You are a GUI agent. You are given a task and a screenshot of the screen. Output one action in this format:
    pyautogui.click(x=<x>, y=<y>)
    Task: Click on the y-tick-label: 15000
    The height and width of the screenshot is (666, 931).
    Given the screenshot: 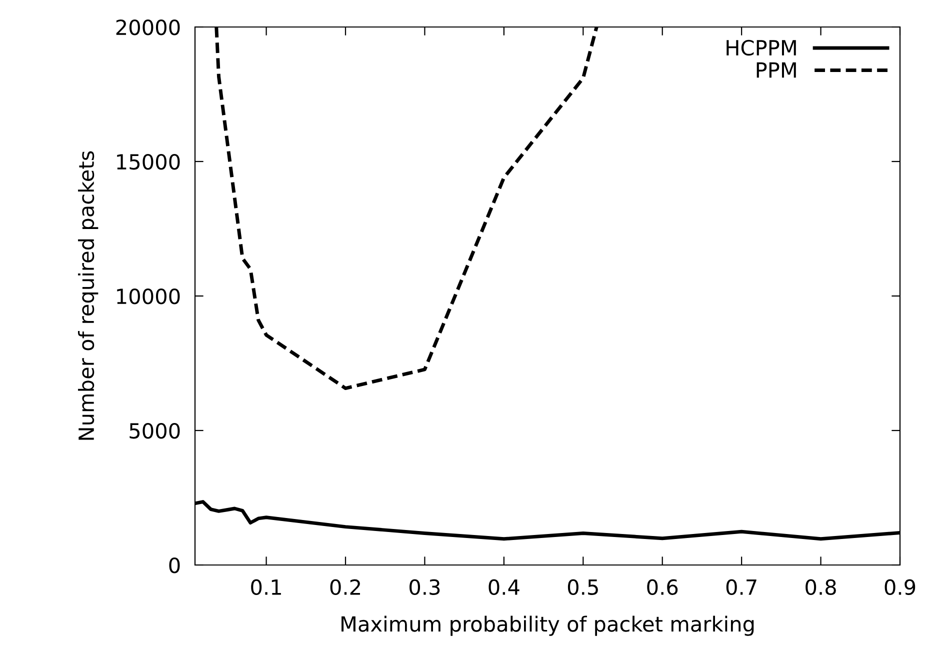 What is the action you would take?
    pyautogui.click(x=148, y=162)
    